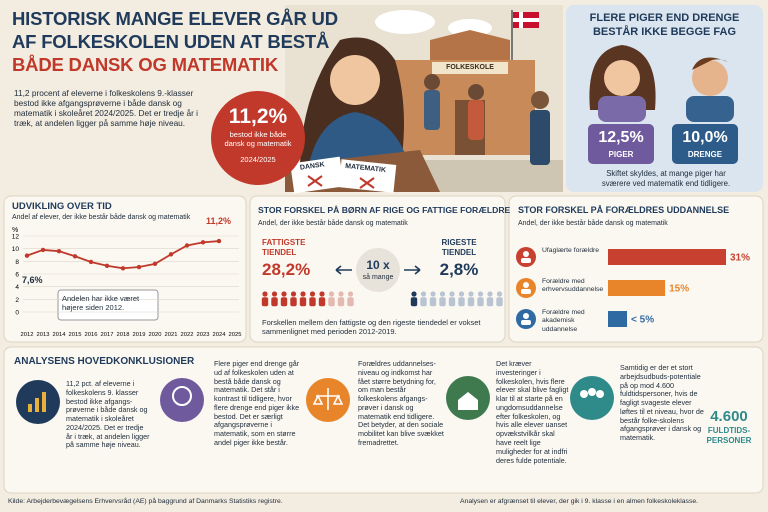  What do you see at coordinates (424, 99) in the screenshot?
I see `illustration` at bounding box center [424, 99].